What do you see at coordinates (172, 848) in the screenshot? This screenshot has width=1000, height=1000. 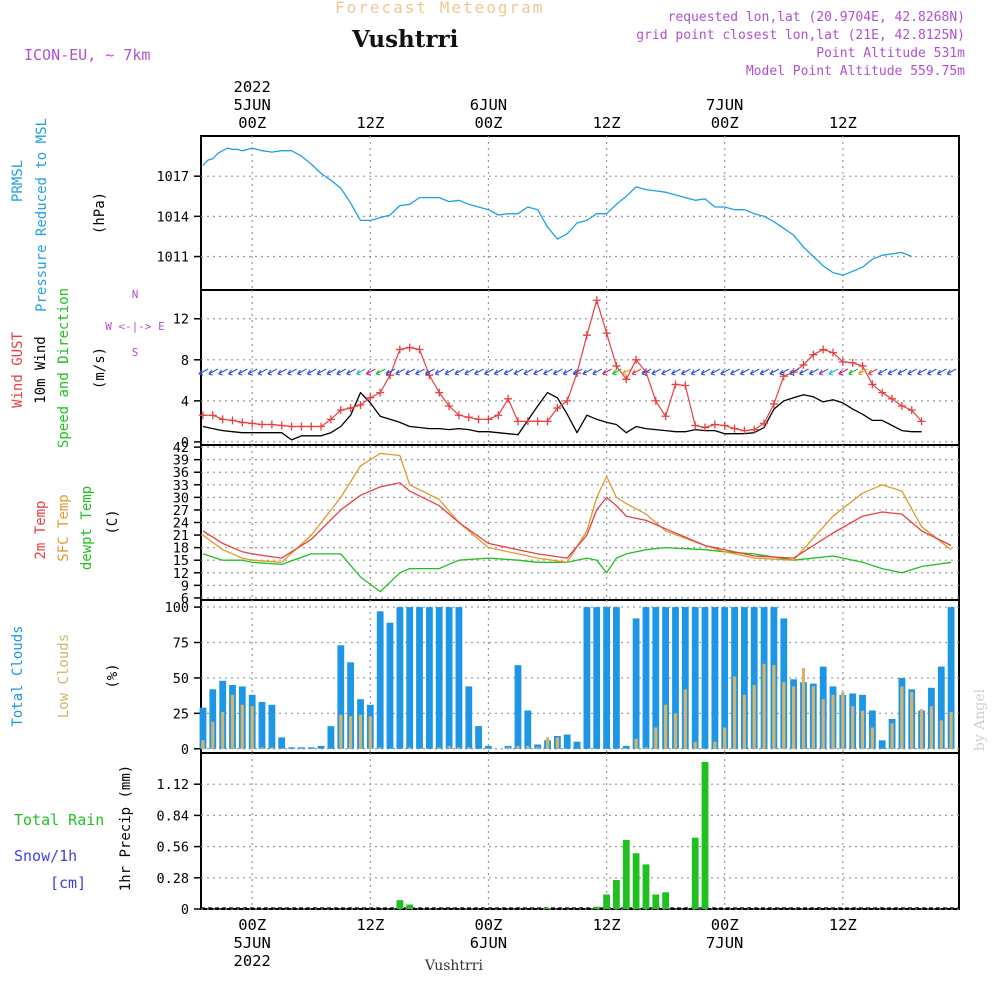 I see `precipitation-ytick-label: 0.56` at bounding box center [172, 848].